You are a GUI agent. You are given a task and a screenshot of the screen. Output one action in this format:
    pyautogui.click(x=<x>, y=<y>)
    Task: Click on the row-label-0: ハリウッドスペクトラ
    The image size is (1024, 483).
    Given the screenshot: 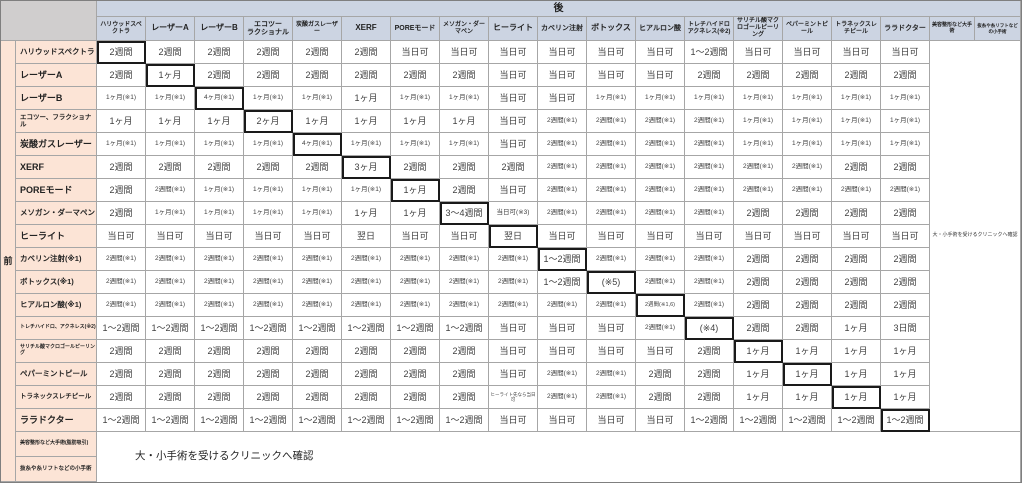 What is the action you would take?
    pyautogui.click(x=56, y=52)
    